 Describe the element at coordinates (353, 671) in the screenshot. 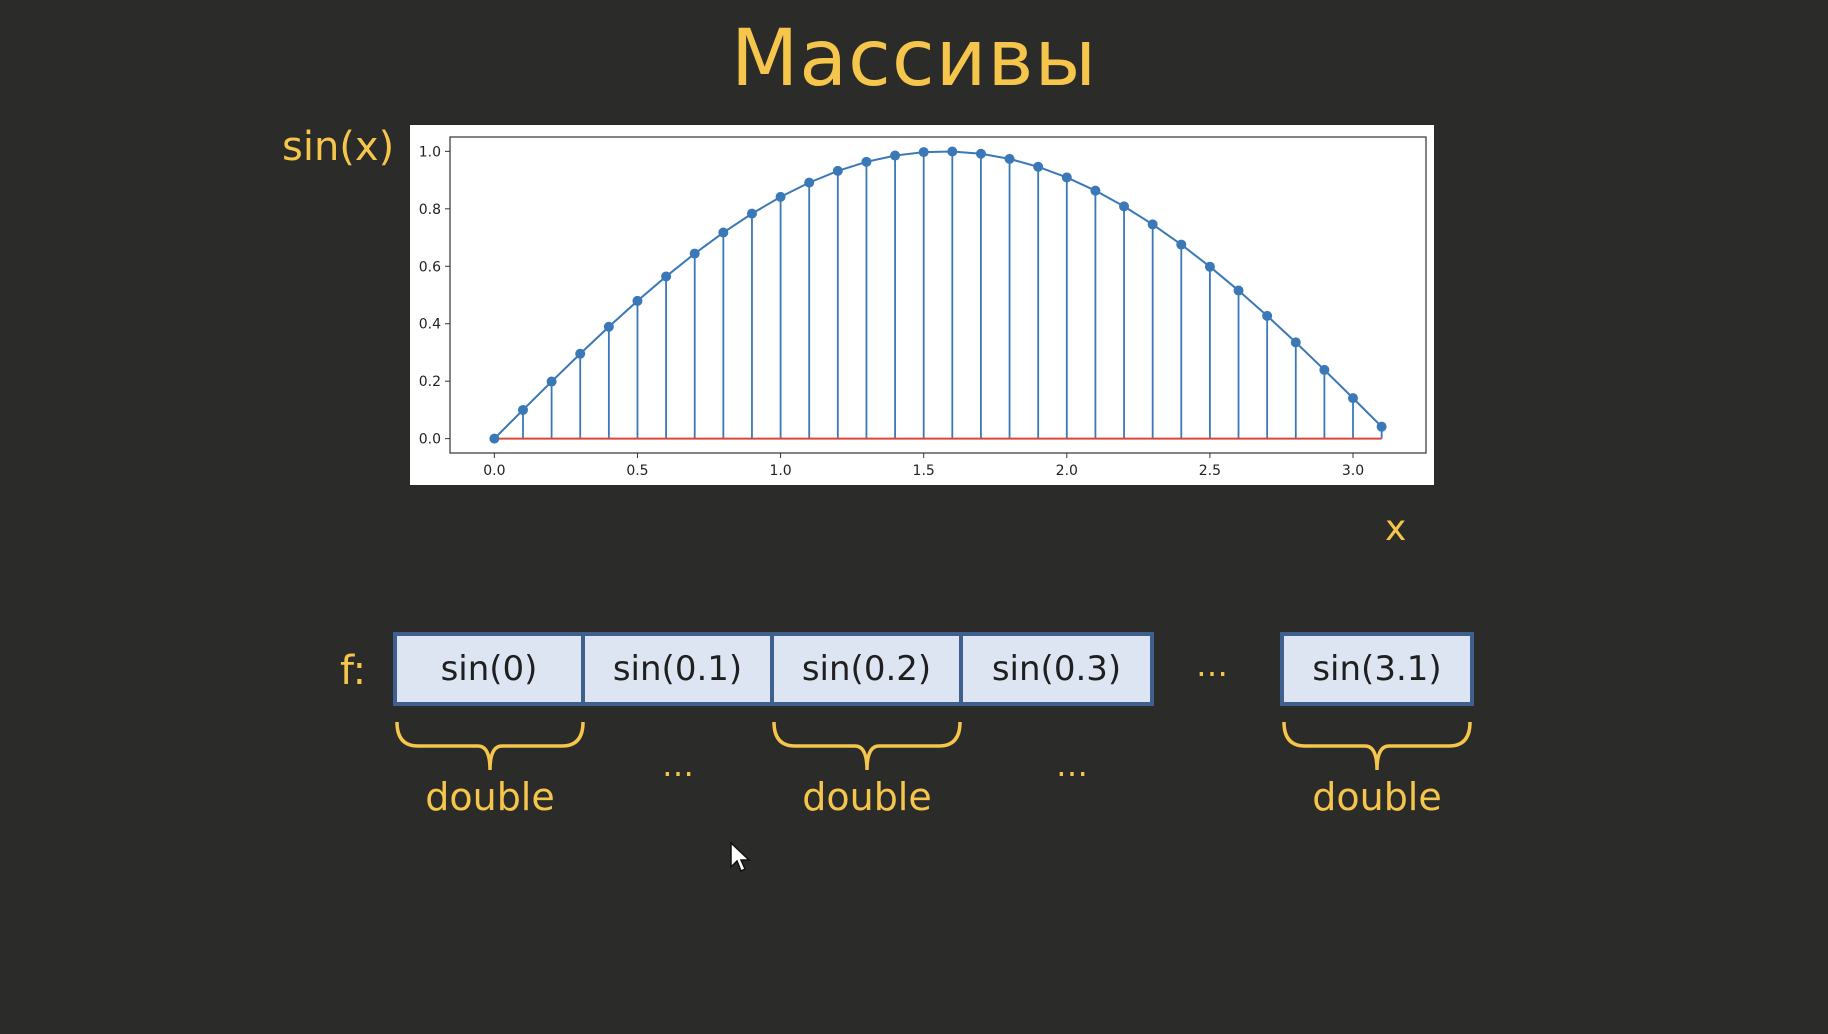

I see `array-name: f:` at that location.